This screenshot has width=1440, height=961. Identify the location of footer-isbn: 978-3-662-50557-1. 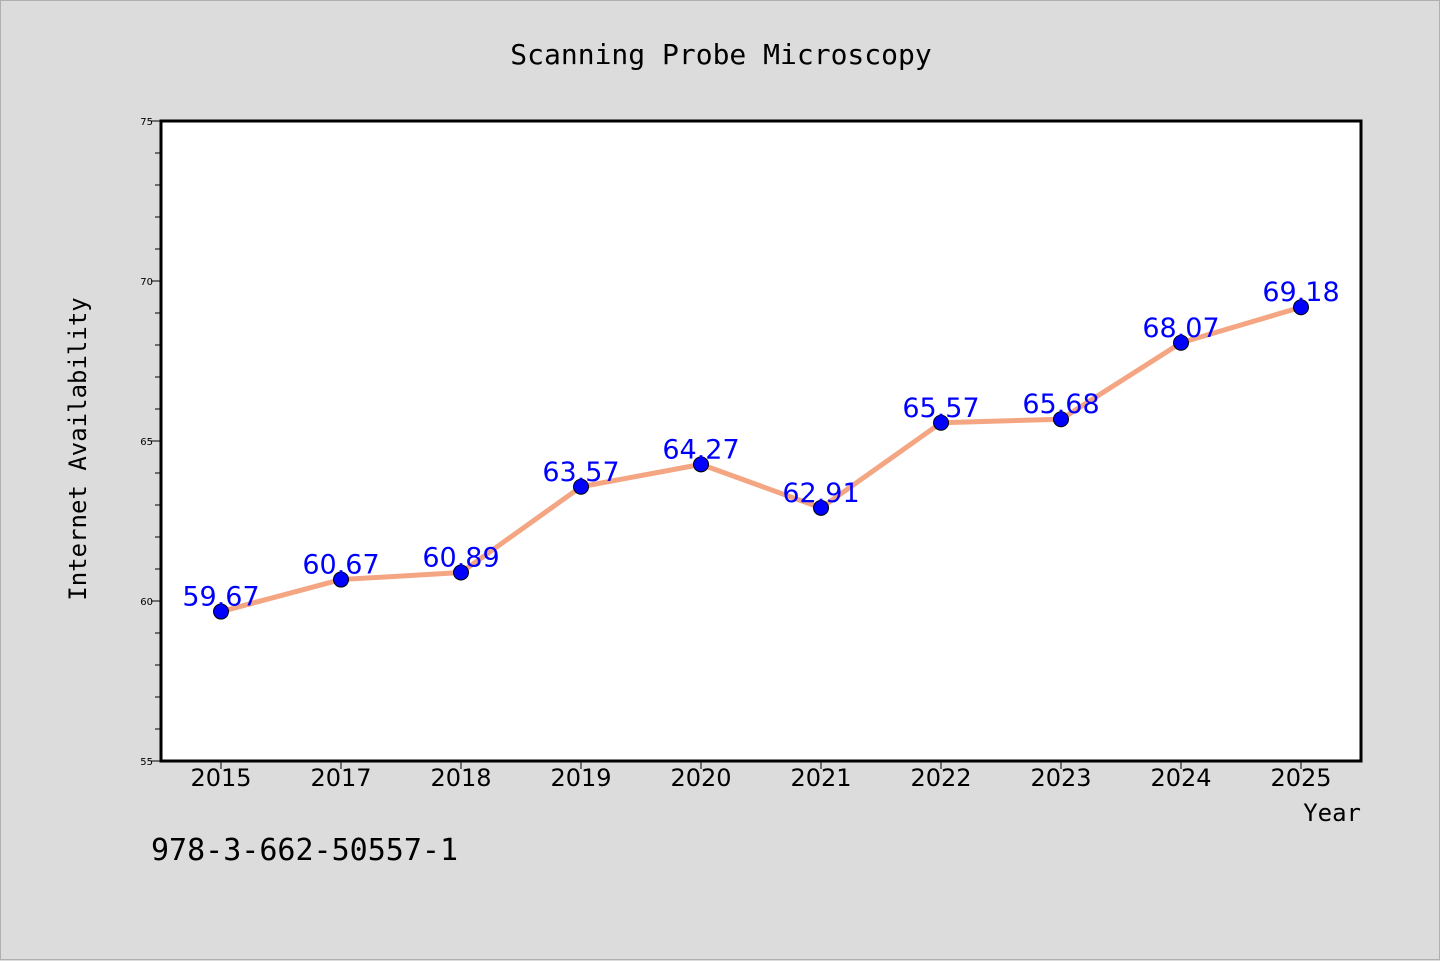
(305, 850).